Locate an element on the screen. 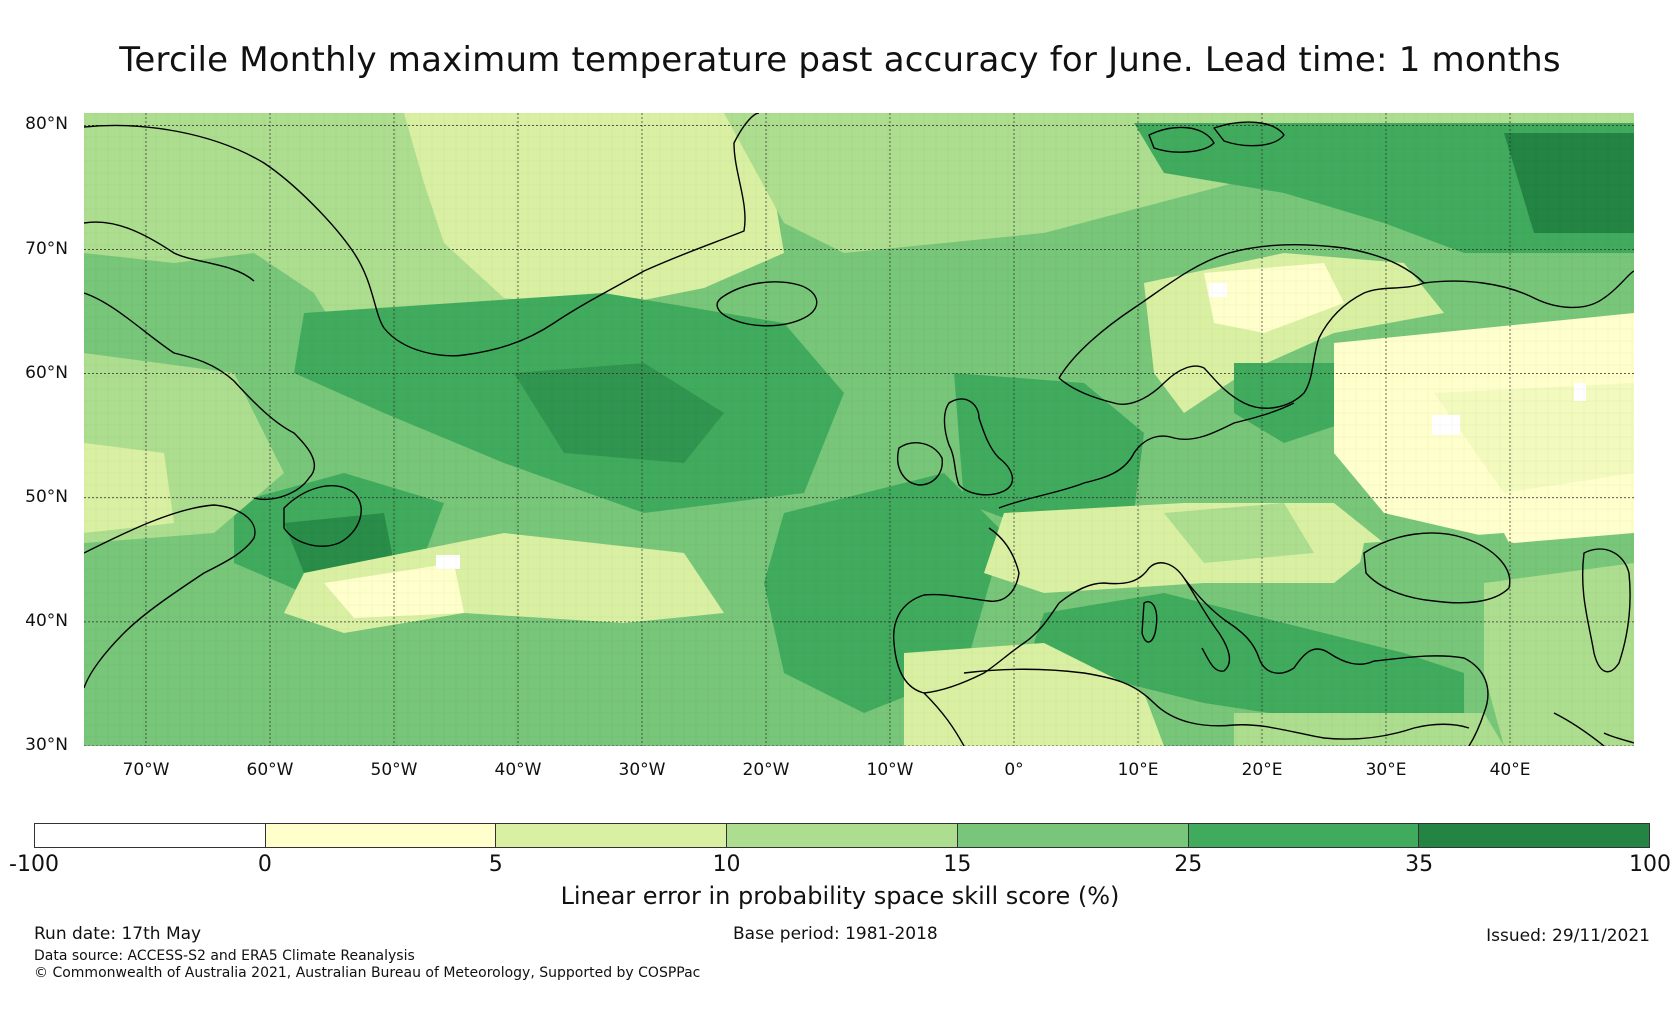 This screenshot has height=1020, width=1680. coast-north-africa is located at coordinates (1216, 704).